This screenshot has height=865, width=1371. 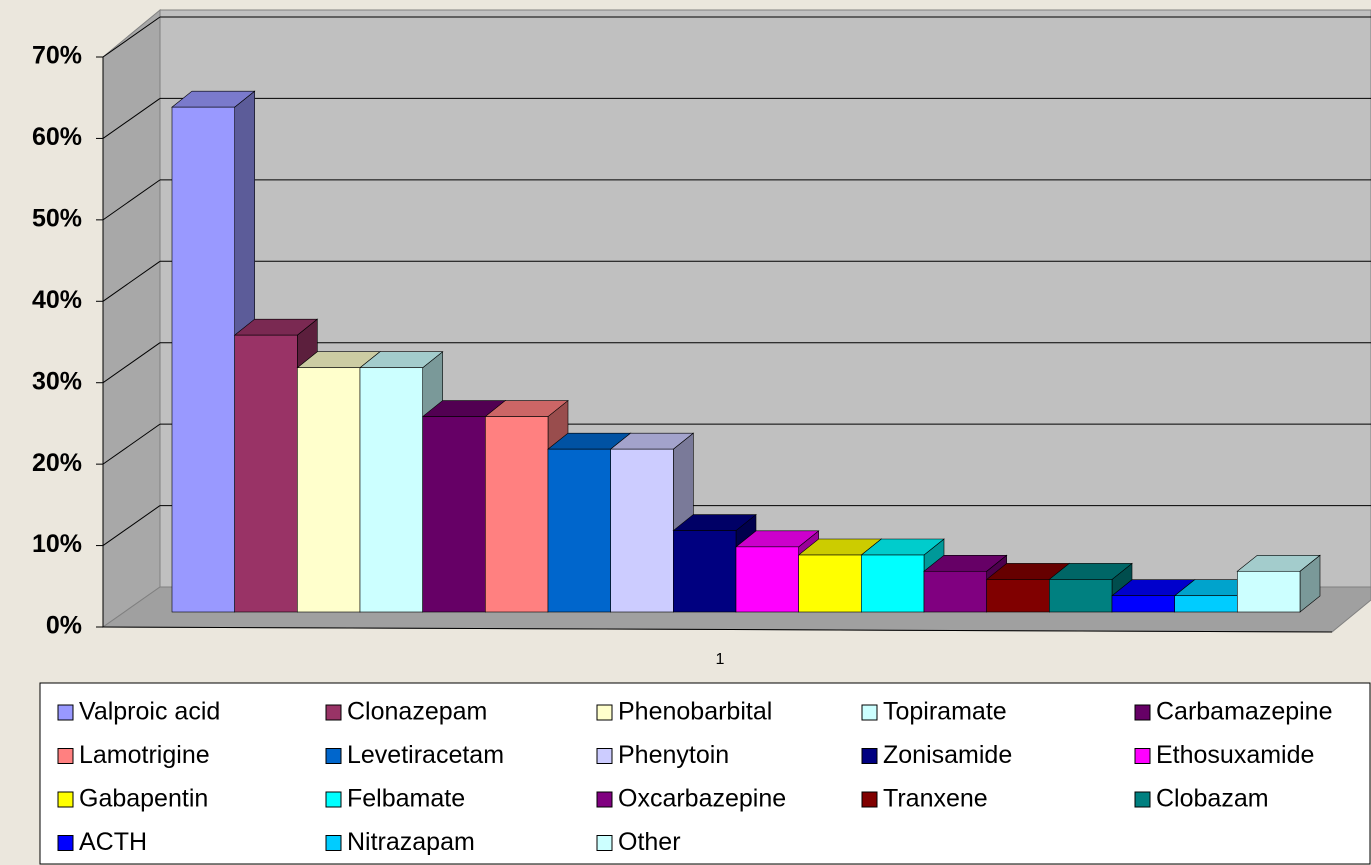 What do you see at coordinates (57, 463) in the screenshot?
I see `y-tick-label: 20%` at bounding box center [57, 463].